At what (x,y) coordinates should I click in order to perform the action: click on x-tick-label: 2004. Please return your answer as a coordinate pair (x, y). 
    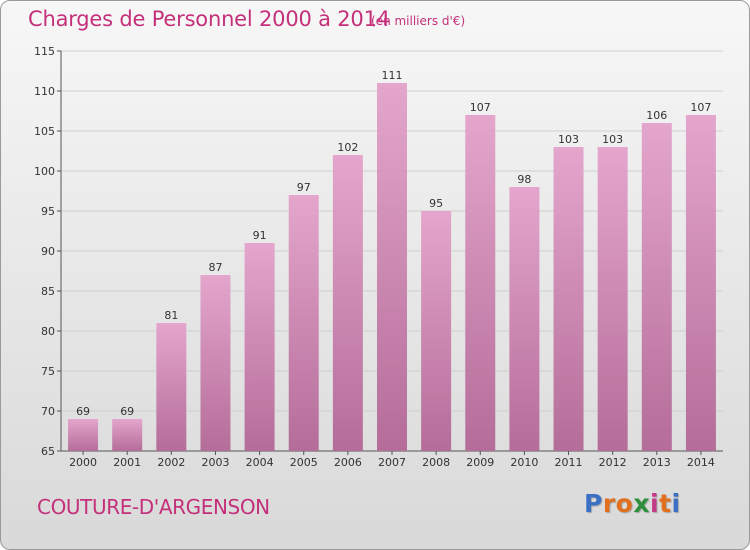
    Looking at the image, I should click on (260, 462).